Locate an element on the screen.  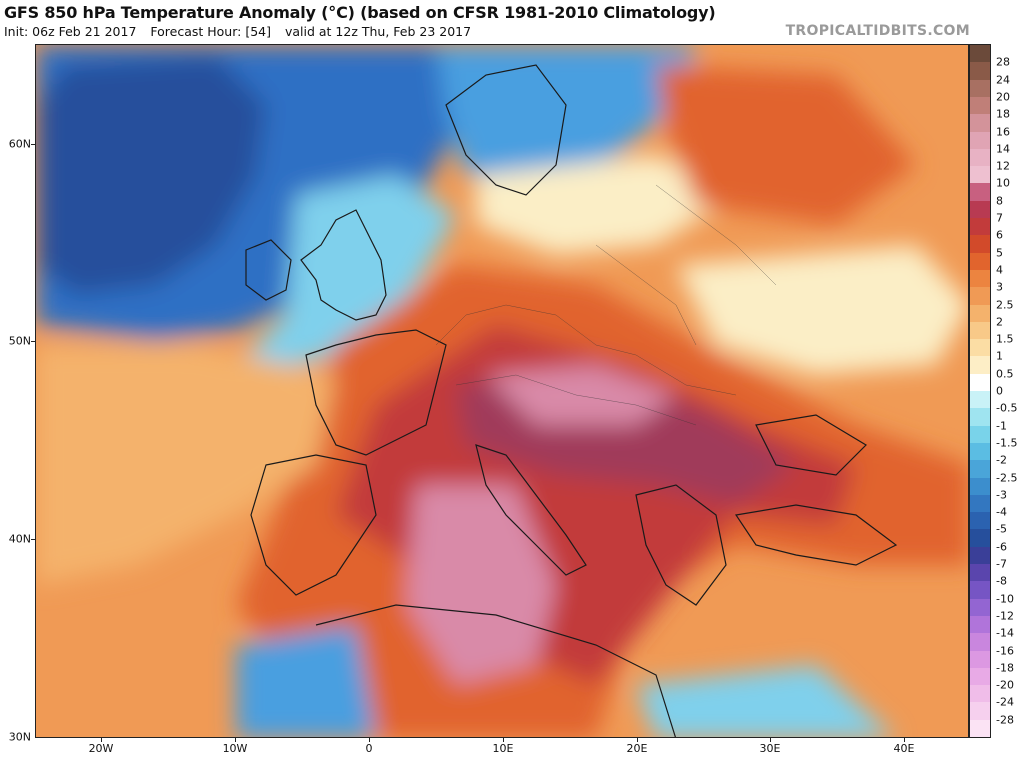
colorbar-label: 0 is located at coordinates (999, 391).